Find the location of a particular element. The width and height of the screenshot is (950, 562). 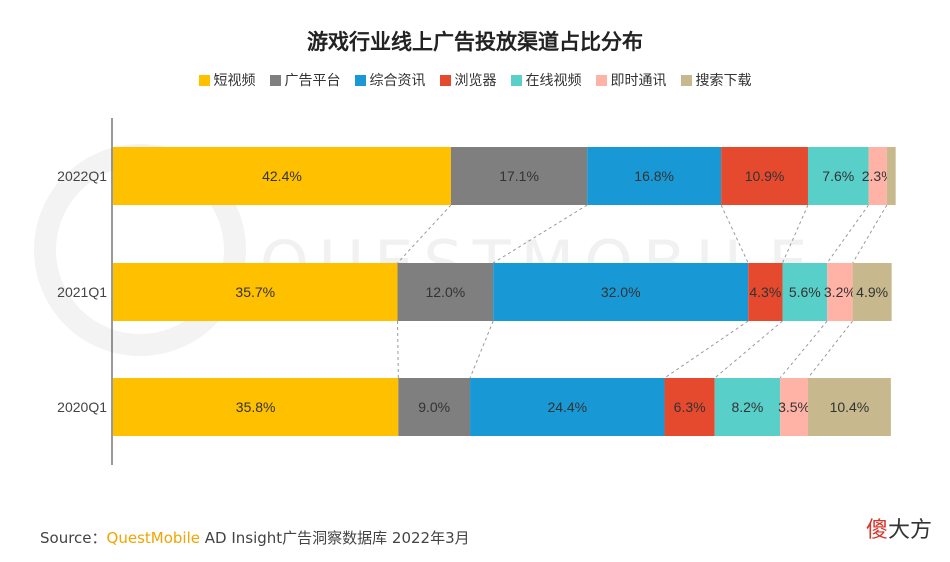

data-label: 2.3% is located at coordinates (878, 176).